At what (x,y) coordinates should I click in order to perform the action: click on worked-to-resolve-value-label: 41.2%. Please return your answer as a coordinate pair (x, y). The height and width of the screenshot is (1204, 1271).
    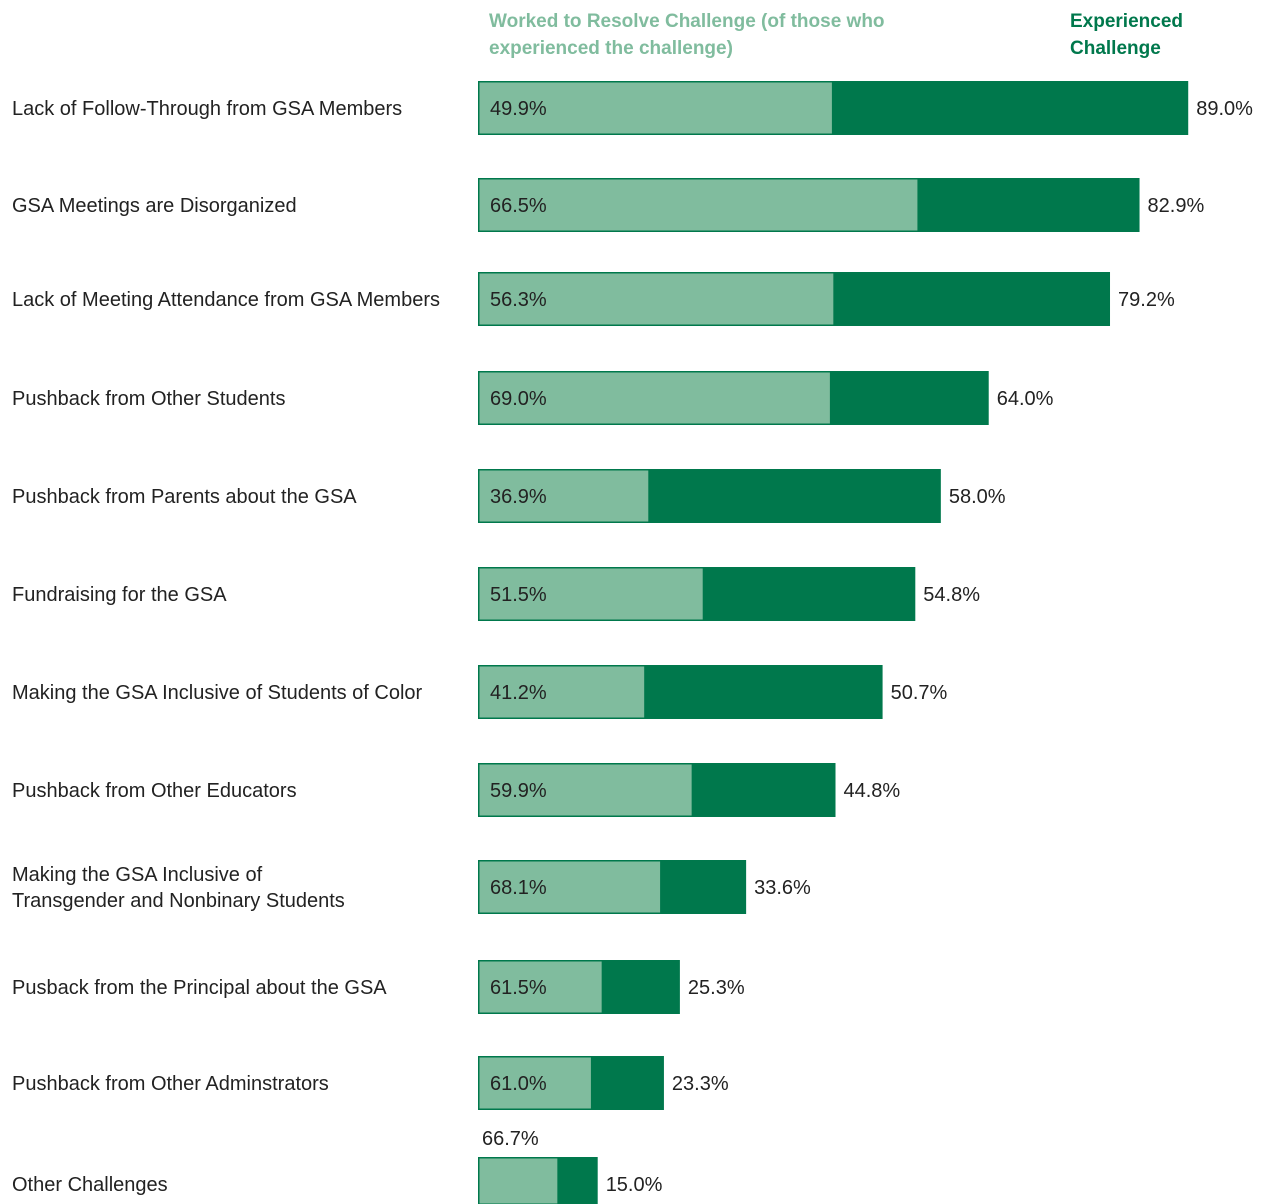
    Looking at the image, I should click on (518, 693).